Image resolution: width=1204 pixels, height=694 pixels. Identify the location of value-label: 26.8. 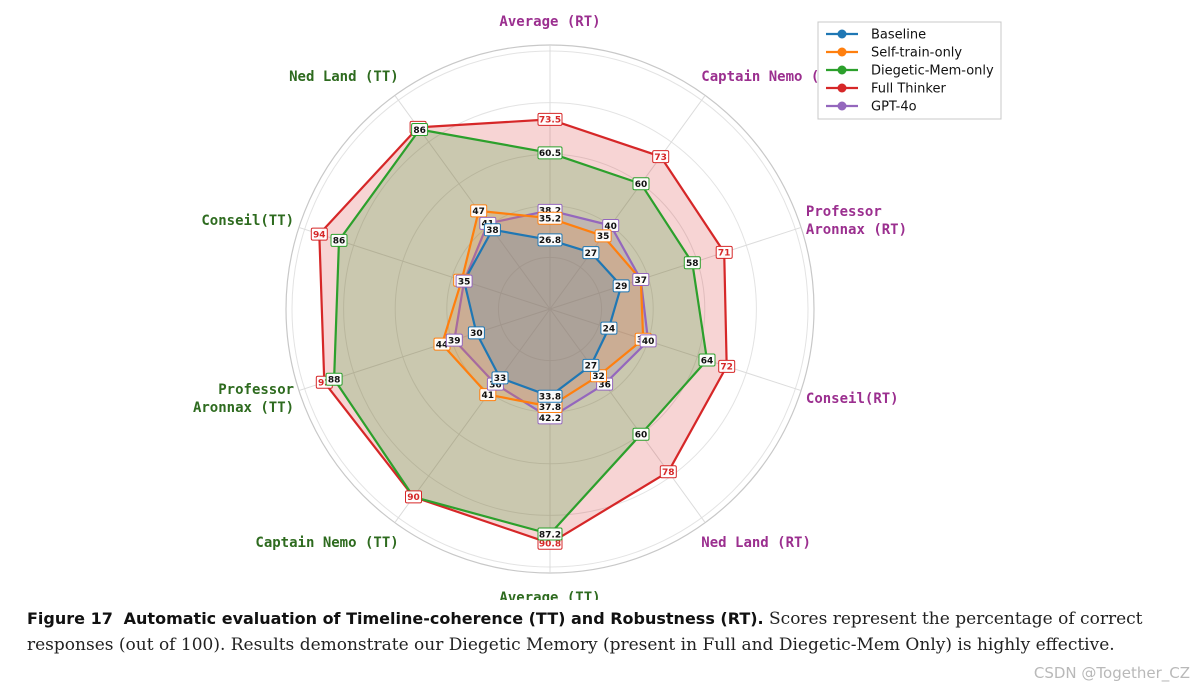
(550, 240).